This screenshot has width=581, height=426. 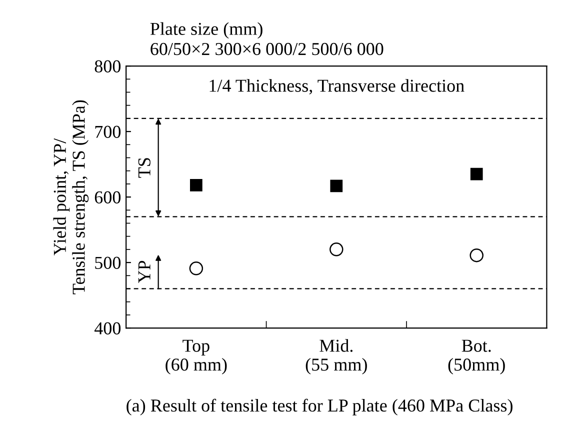 I want to click on y-tick-label: 500, so click(x=108, y=262).